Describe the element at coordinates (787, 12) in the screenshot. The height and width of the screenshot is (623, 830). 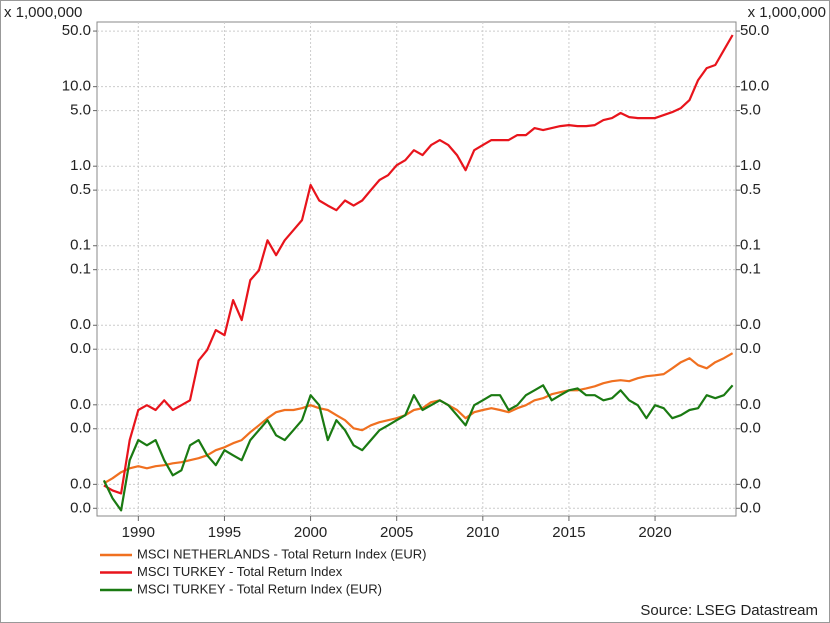
I see `y-unit-label-right: x 1,000,000` at that location.